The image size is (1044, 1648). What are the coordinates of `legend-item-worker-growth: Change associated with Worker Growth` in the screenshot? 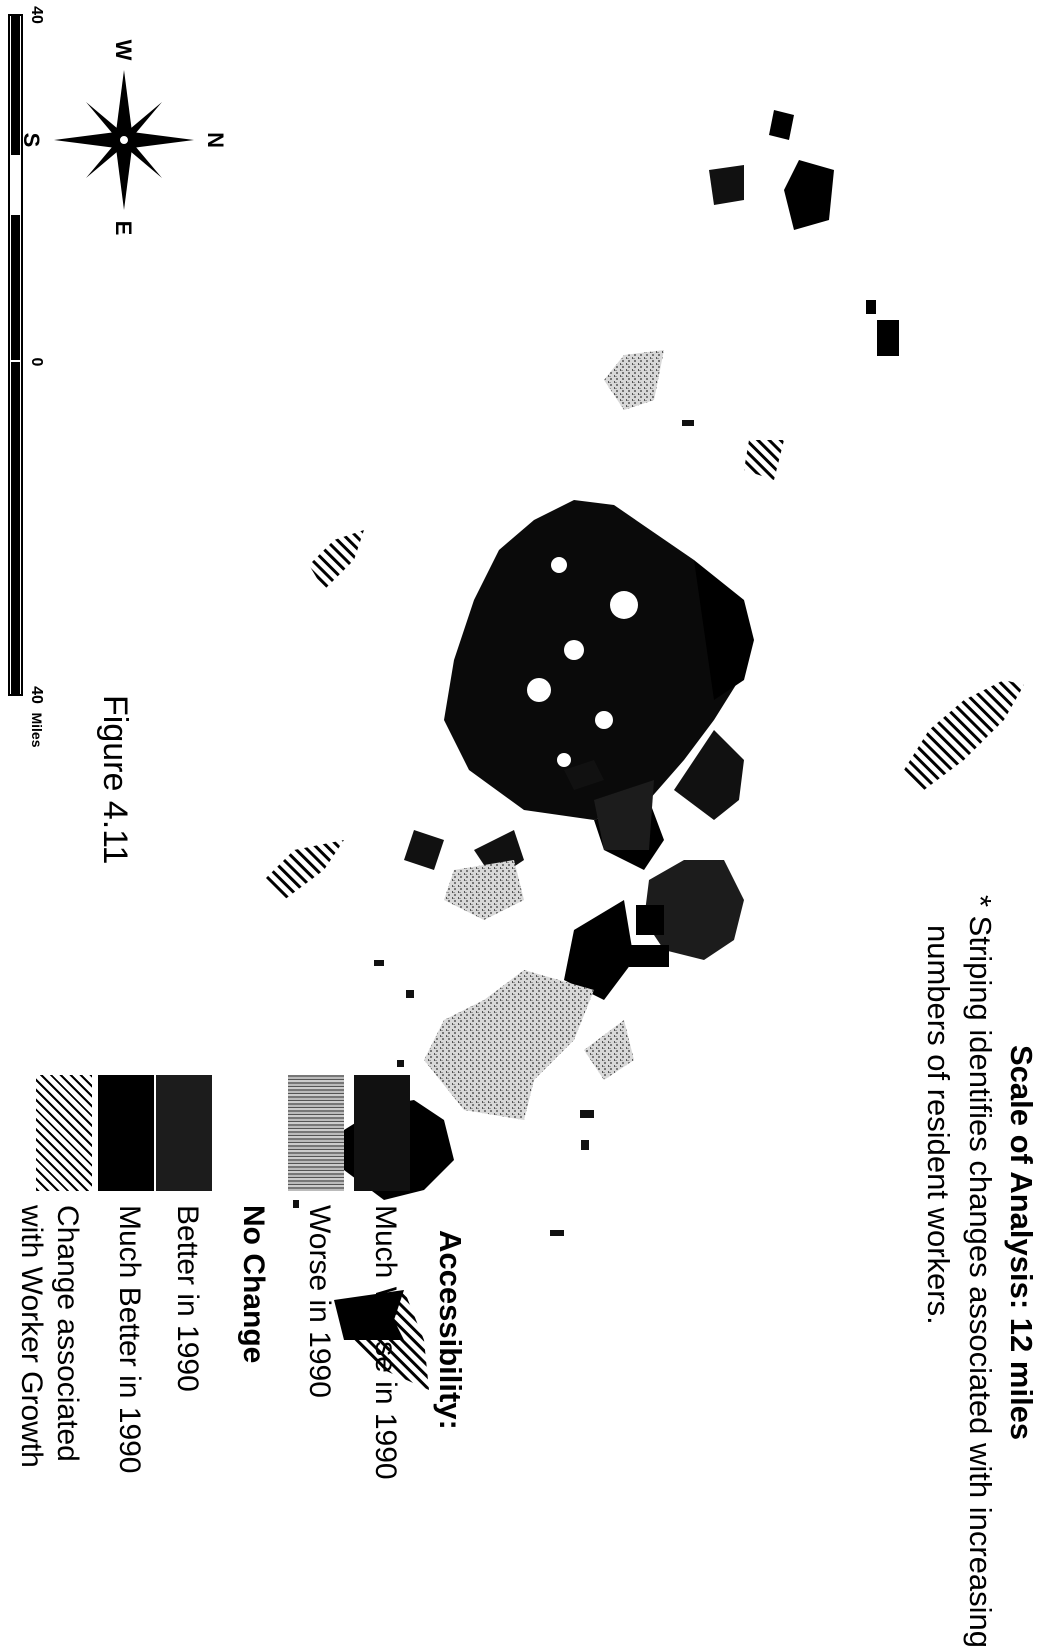 It's located at (47, 1285).